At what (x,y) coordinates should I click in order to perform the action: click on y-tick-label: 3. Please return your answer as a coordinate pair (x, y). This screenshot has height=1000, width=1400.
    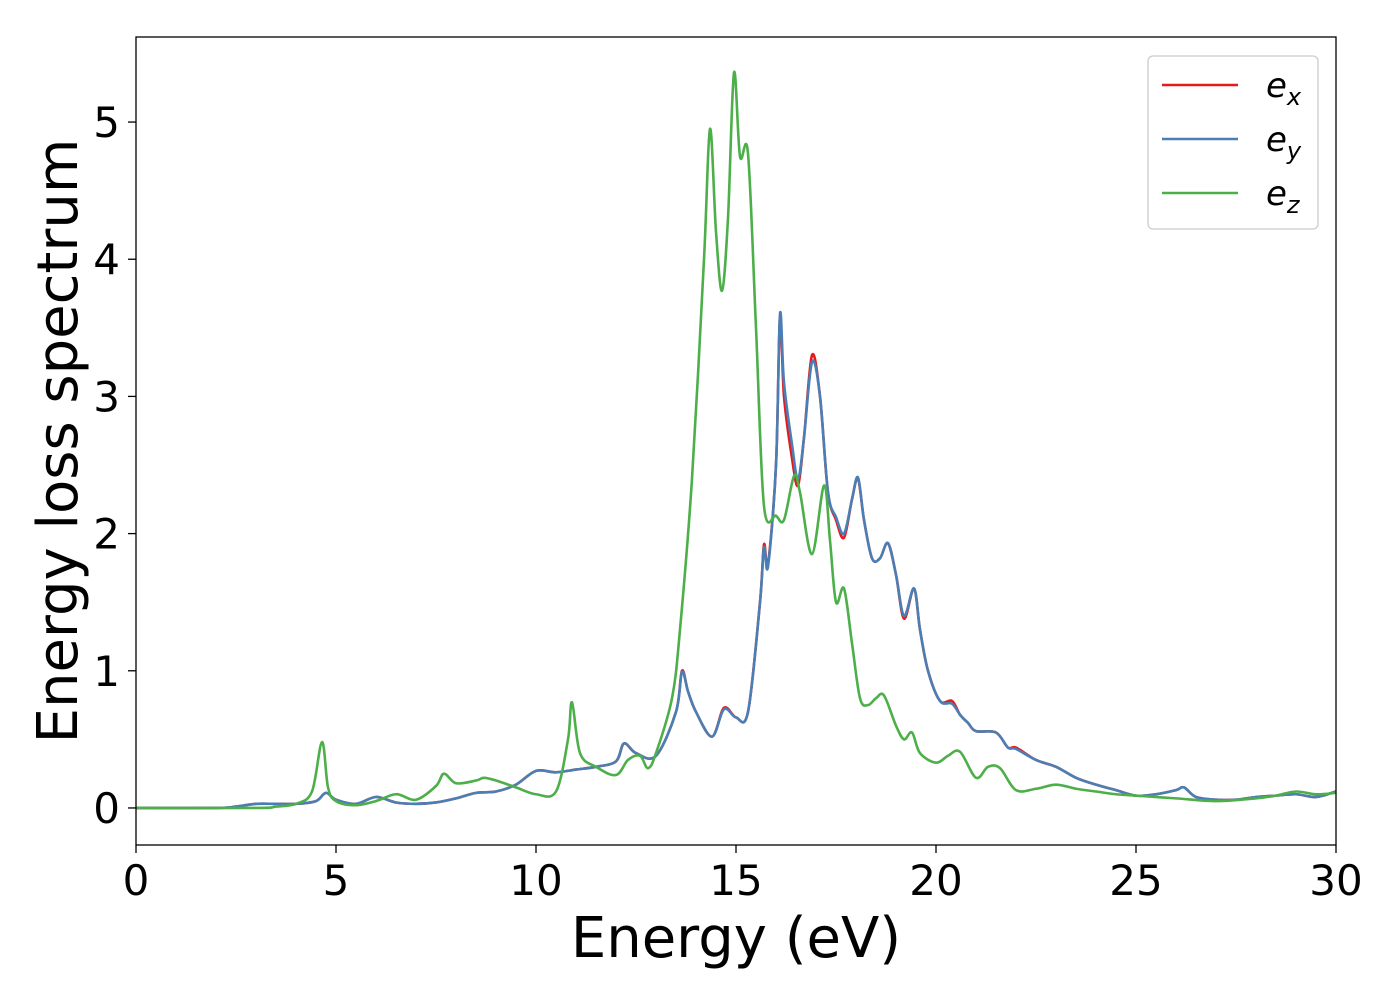
    Looking at the image, I should click on (106, 396).